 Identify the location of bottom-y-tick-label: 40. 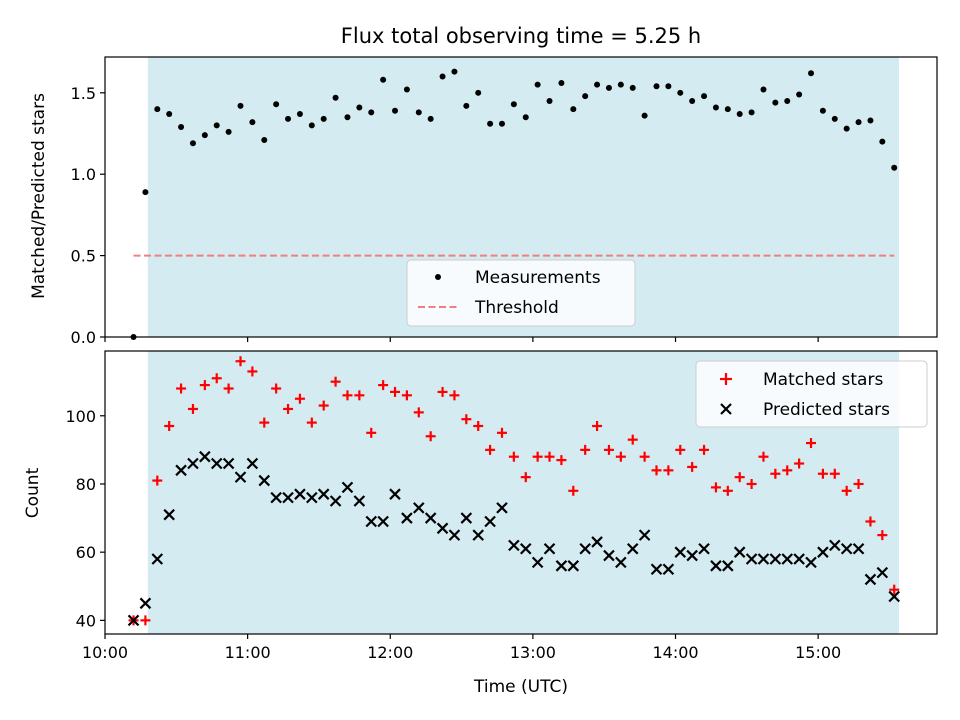
(86, 620).